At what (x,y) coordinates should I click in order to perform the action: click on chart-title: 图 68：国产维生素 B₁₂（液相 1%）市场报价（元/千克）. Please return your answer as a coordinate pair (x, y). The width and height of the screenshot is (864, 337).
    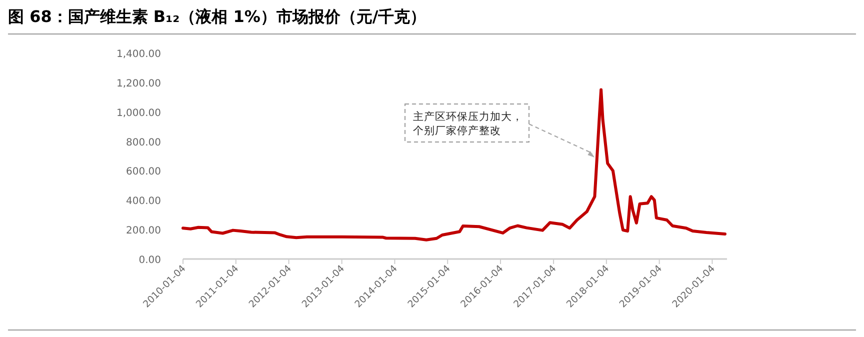
    Looking at the image, I should click on (217, 16).